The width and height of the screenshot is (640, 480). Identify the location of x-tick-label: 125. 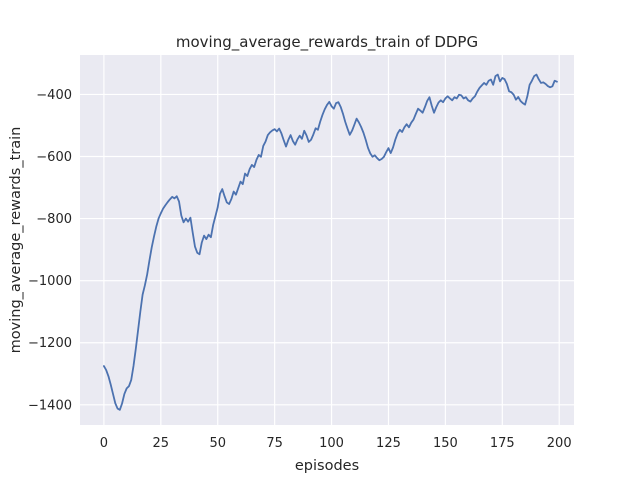
(388, 443).